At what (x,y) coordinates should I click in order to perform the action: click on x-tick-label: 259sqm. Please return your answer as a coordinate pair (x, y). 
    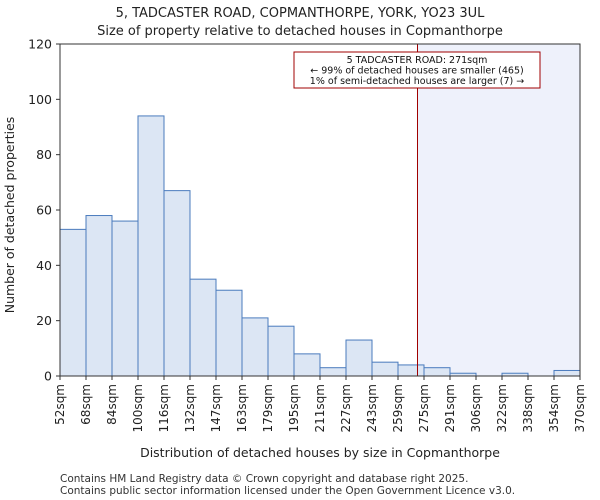
    Looking at the image, I should click on (398, 408).